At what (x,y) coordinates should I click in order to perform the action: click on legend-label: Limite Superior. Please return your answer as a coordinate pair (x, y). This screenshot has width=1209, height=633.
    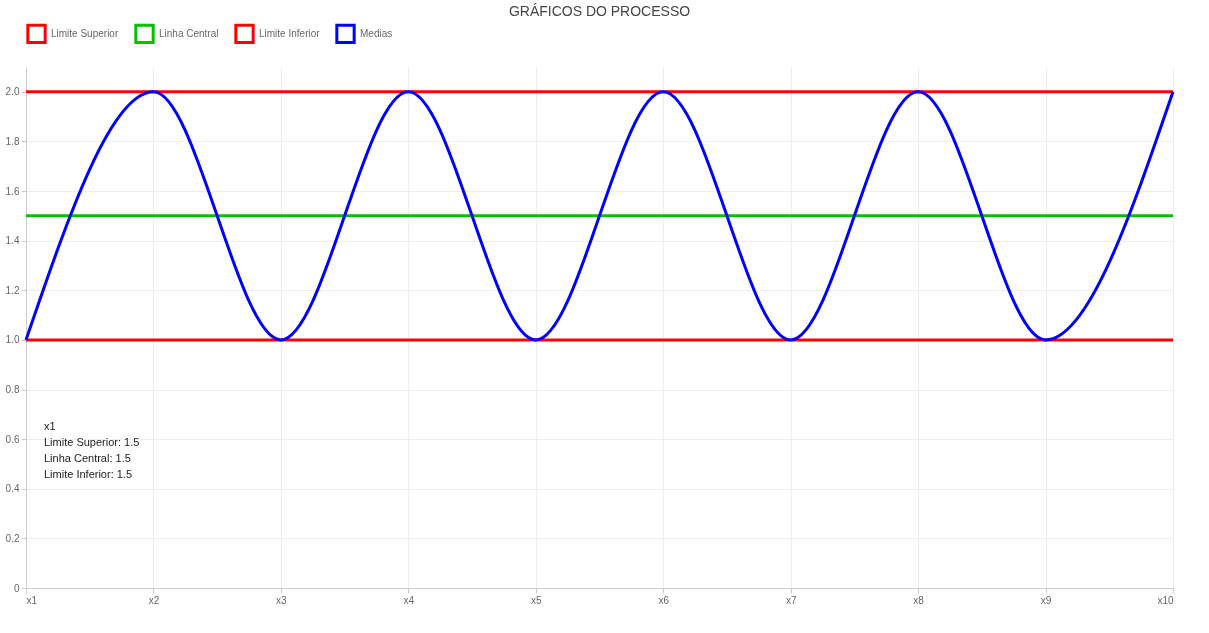
    Looking at the image, I should click on (85, 33).